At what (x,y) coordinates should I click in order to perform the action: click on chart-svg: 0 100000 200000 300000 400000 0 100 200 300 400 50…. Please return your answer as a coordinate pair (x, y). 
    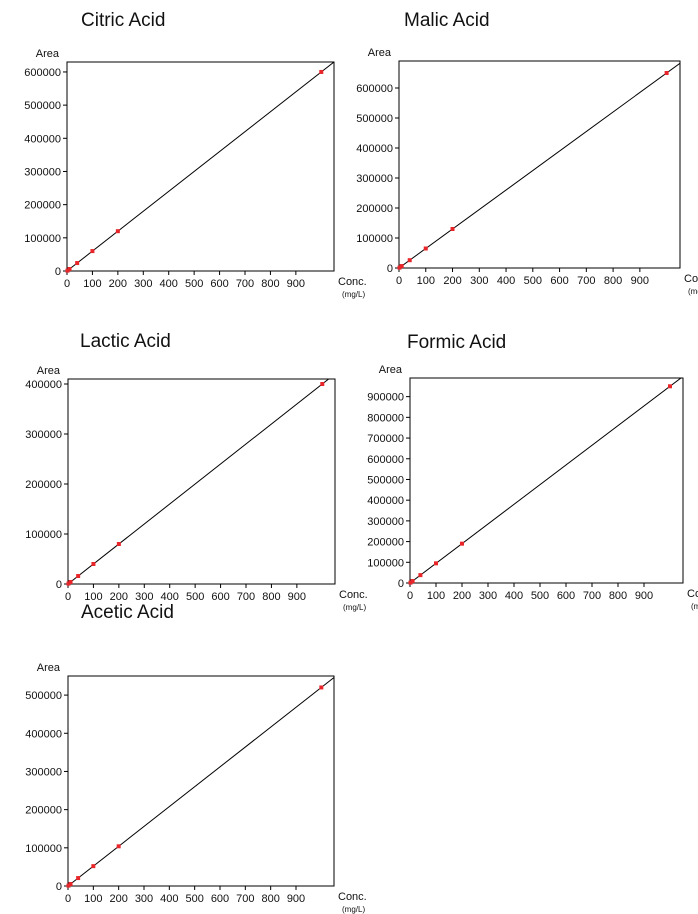
    Looking at the image, I should click on (196, 488).